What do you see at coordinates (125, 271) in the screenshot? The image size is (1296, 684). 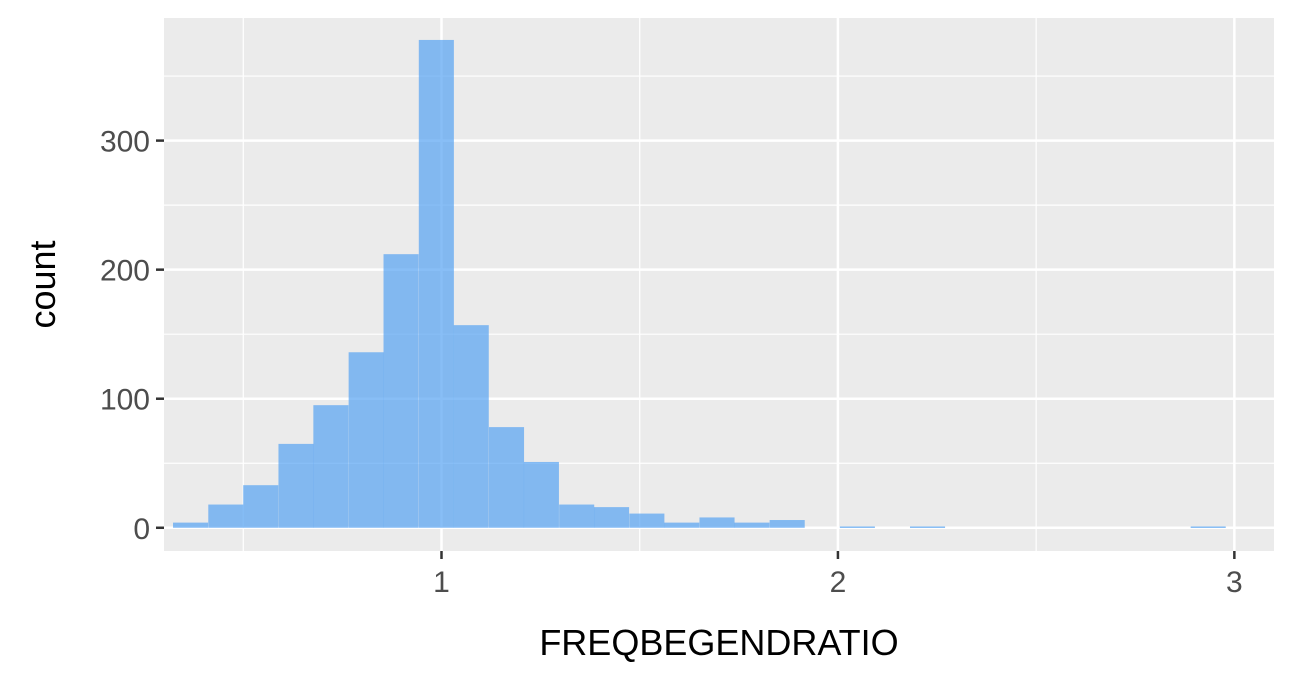 I see `y-tick-label: 200` at bounding box center [125, 271].